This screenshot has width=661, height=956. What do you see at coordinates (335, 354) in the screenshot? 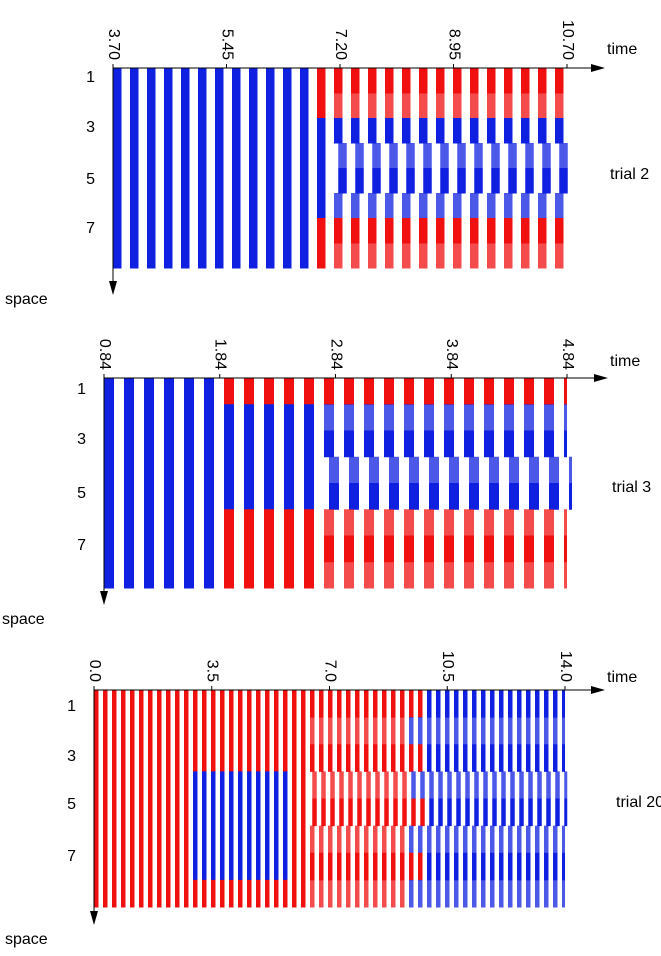
I see `x-tick-label: 2.84` at bounding box center [335, 354].